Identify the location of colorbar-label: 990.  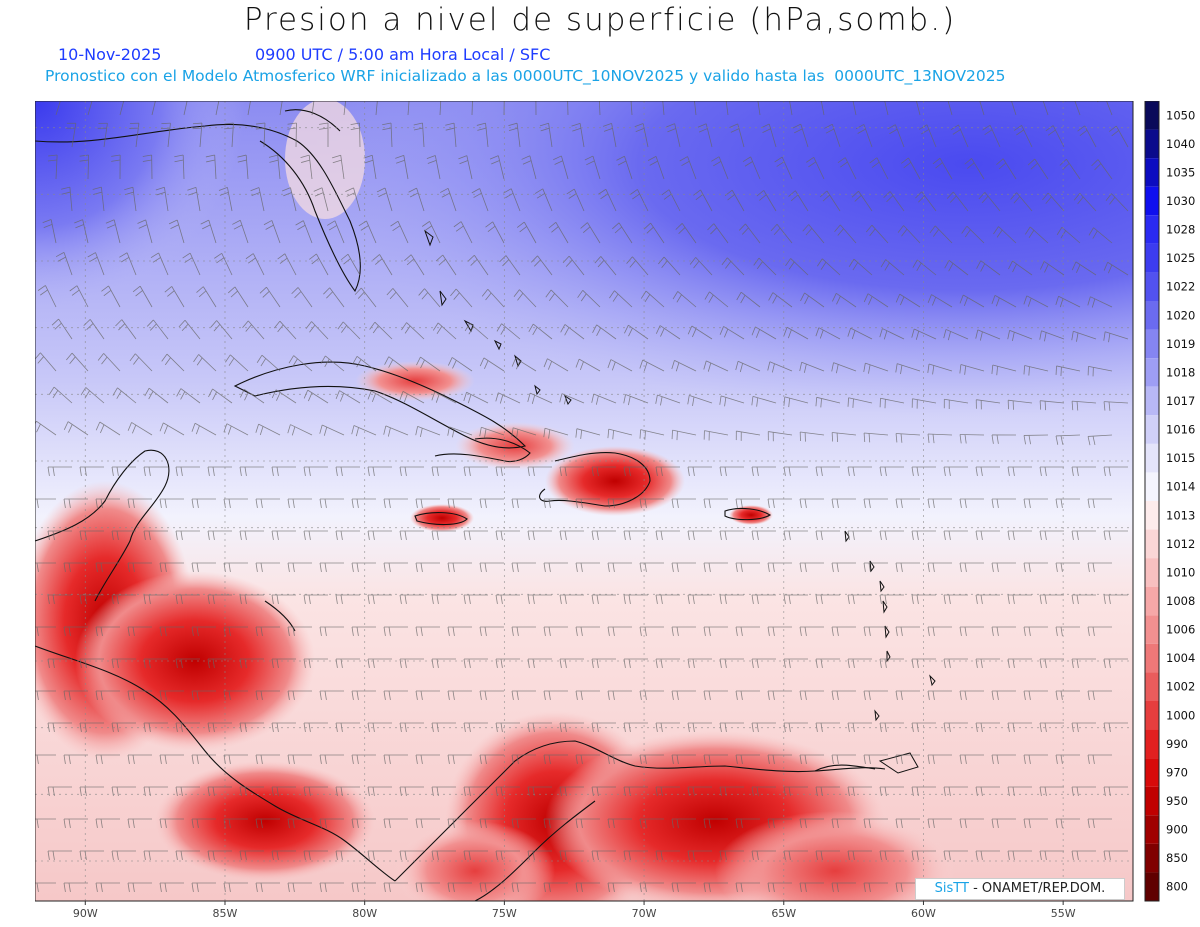
(1177, 744).